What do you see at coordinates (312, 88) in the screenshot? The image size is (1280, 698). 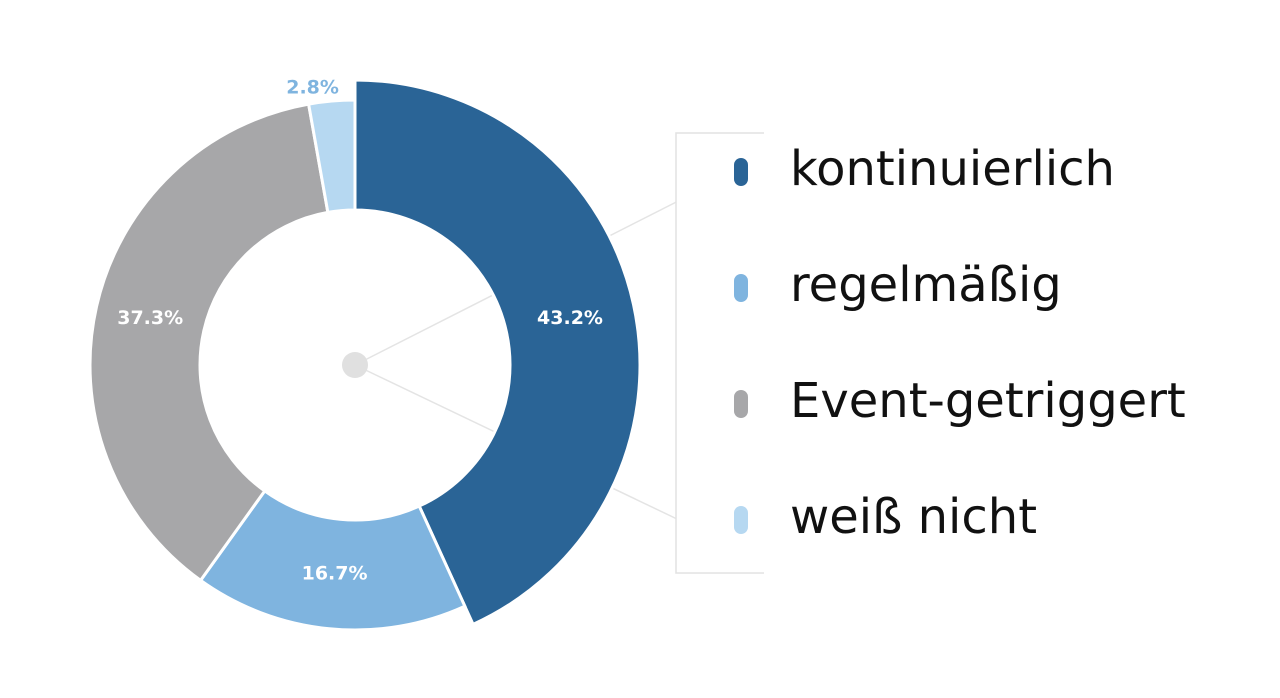 I see `value-label: 2.8%` at bounding box center [312, 88].